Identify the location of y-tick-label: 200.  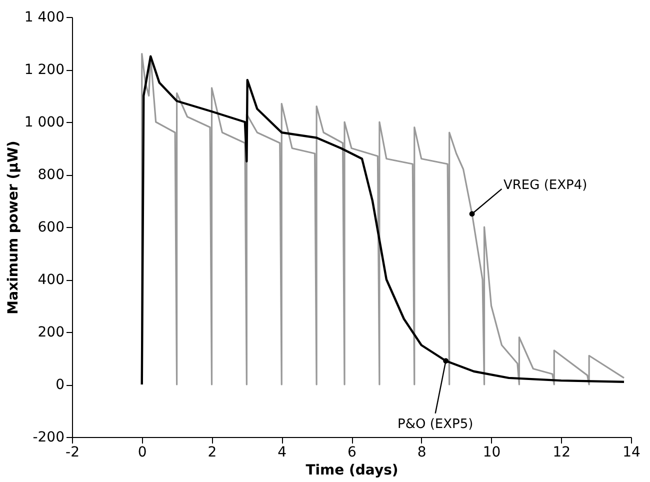
(51, 332).